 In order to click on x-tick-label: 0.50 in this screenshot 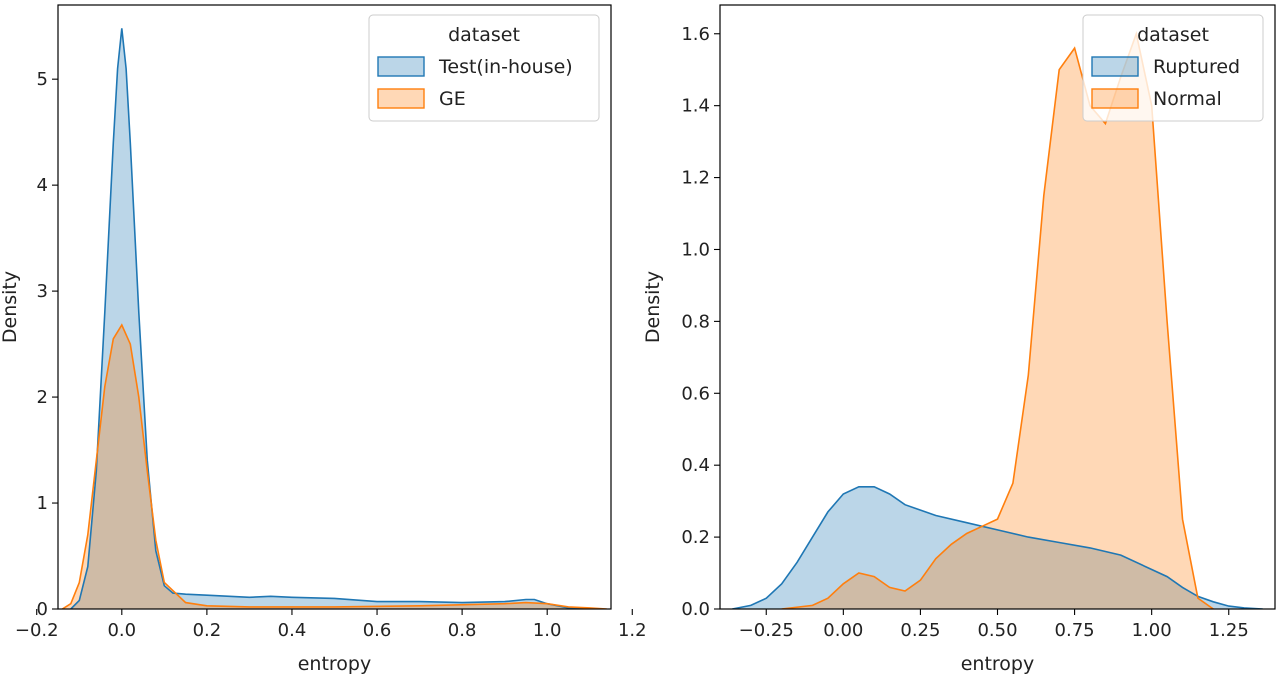, I will do `click(997, 630)`.